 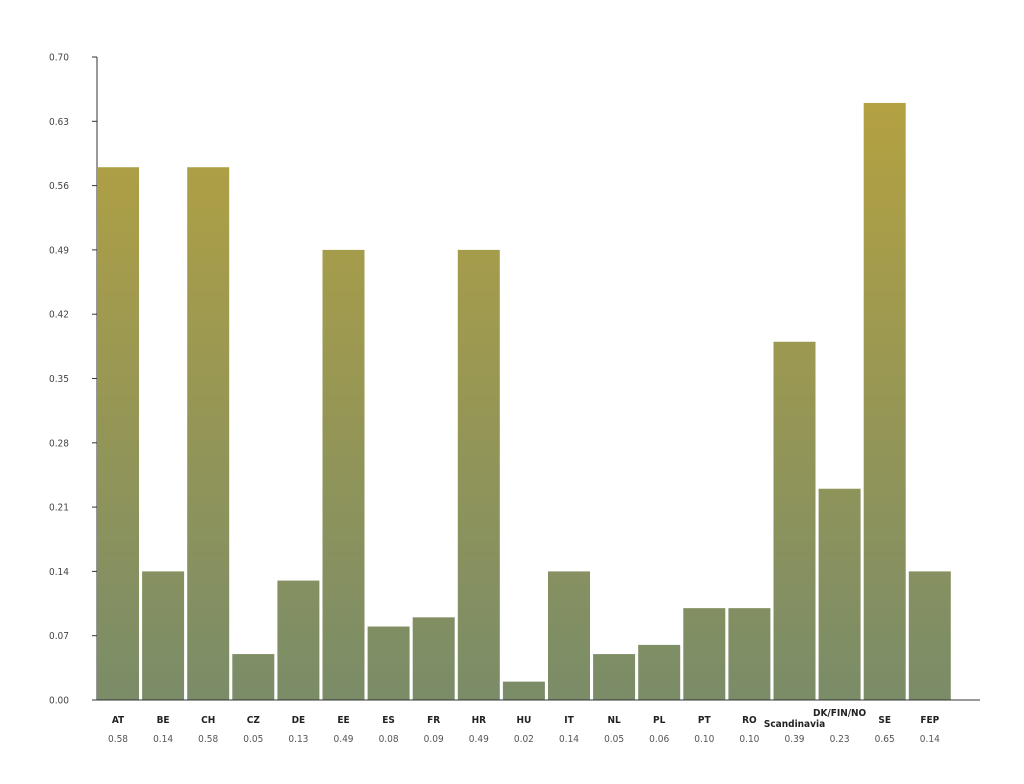 What do you see at coordinates (569, 720) in the screenshot?
I see `category-label: IT` at bounding box center [569, 720].